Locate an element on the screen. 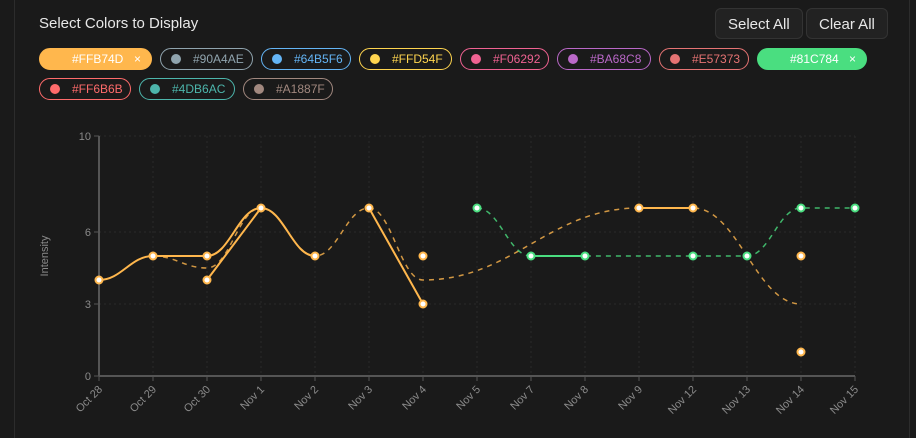 The width and height of the screenshot is (916, 438). x-tick-label: Nov 9 is located at coordinates (630, 398).